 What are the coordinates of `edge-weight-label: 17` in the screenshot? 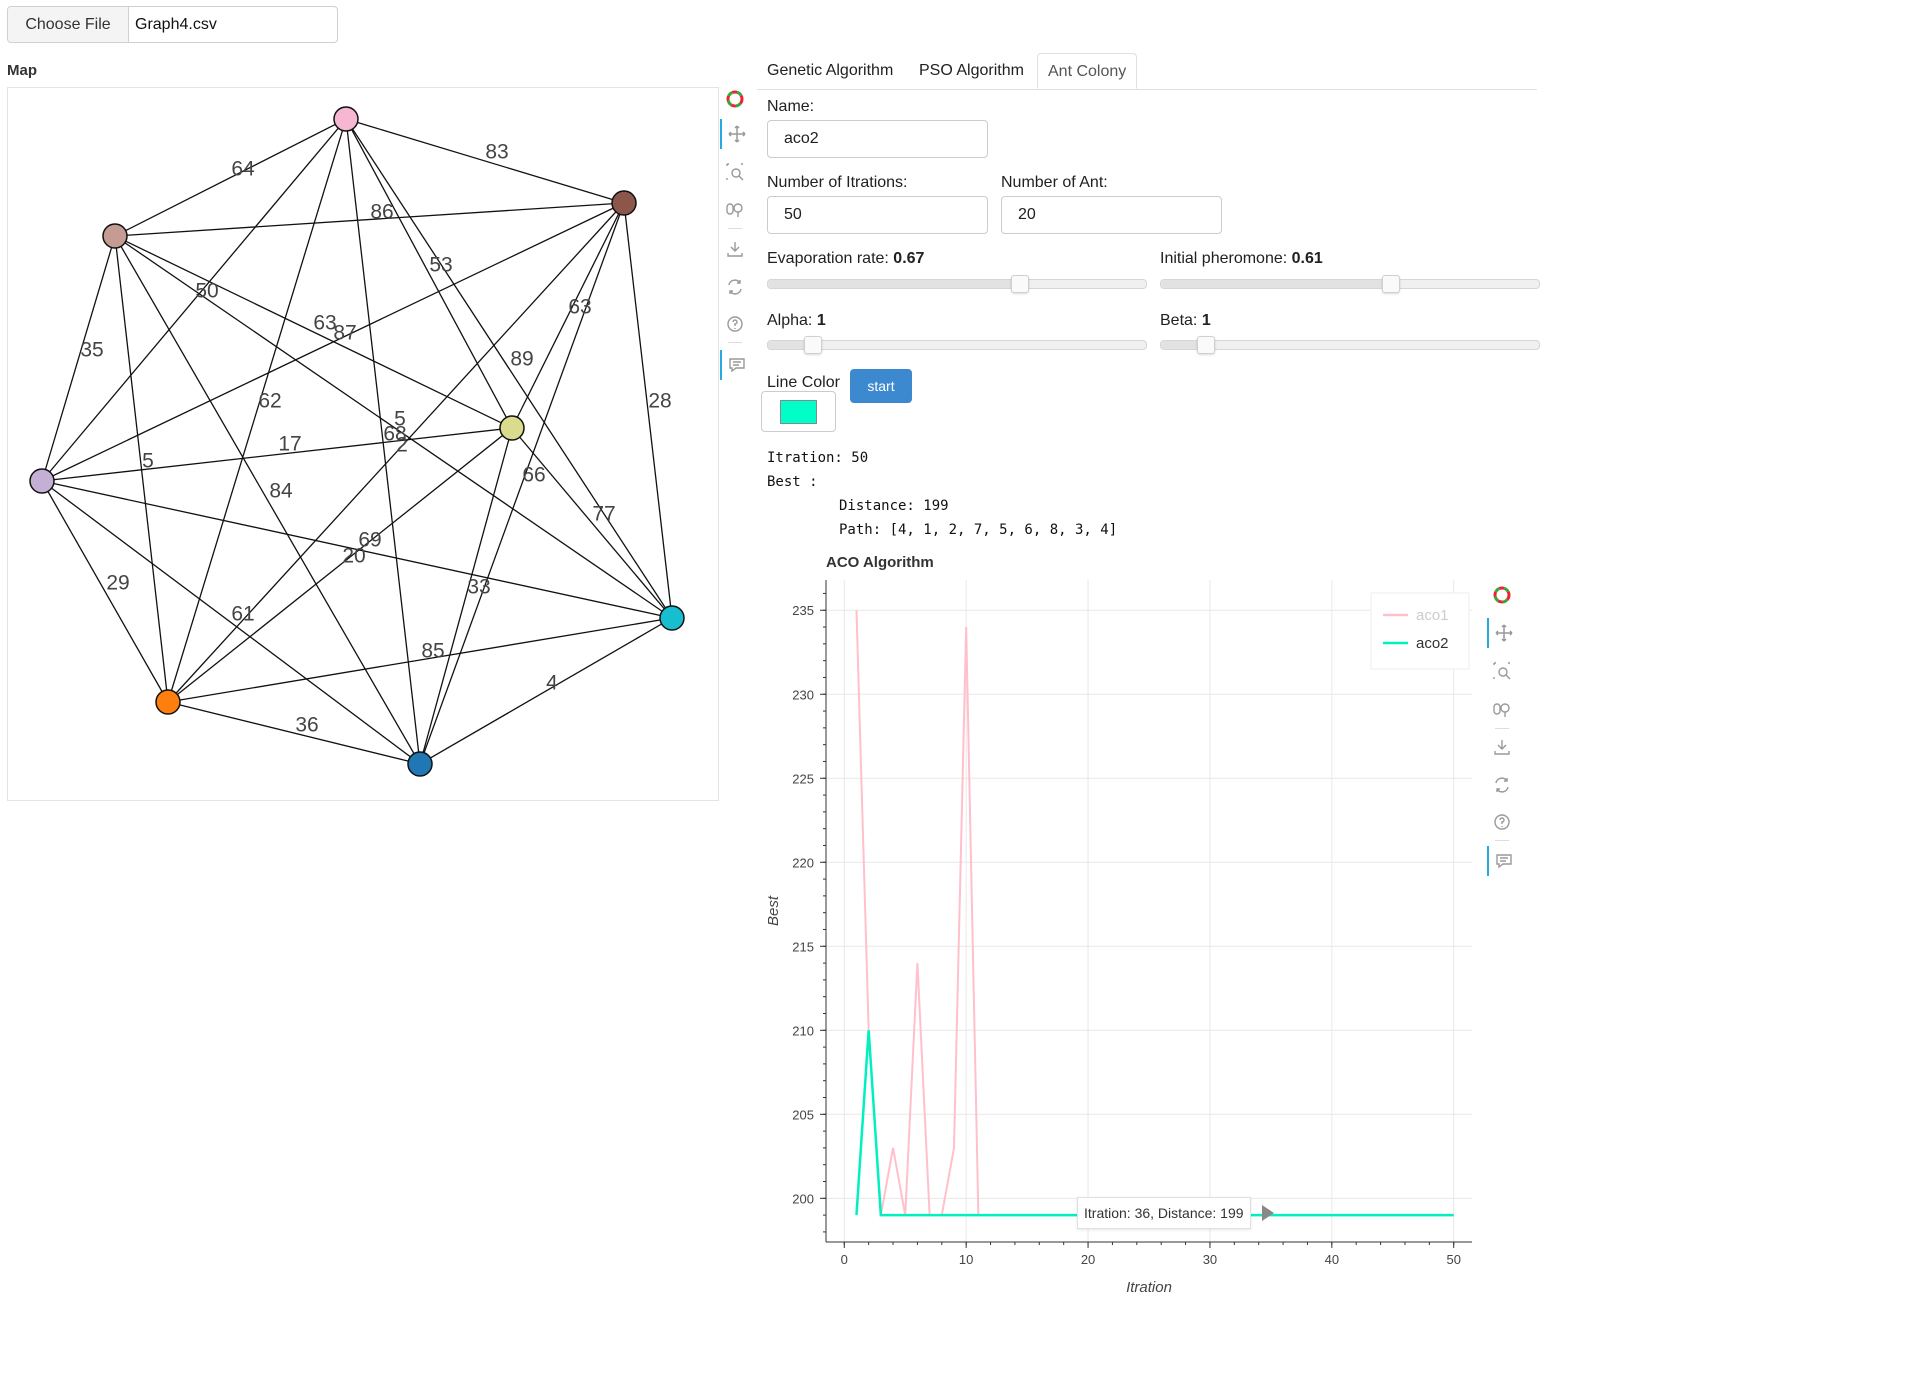 It's located at (289, 444).